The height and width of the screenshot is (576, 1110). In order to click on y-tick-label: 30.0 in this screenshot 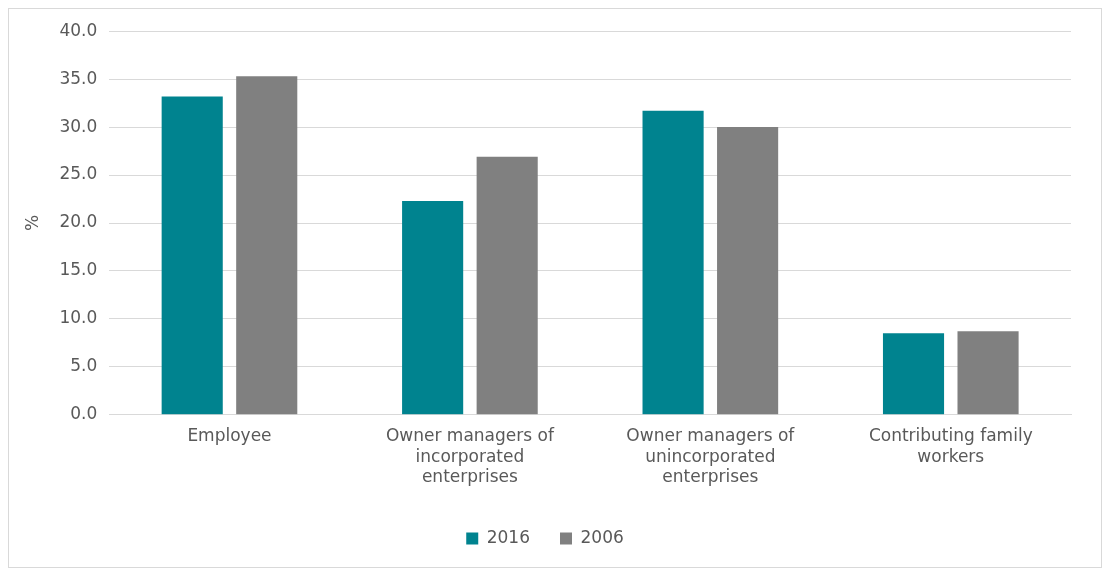, I will do `click(78, 125)`.